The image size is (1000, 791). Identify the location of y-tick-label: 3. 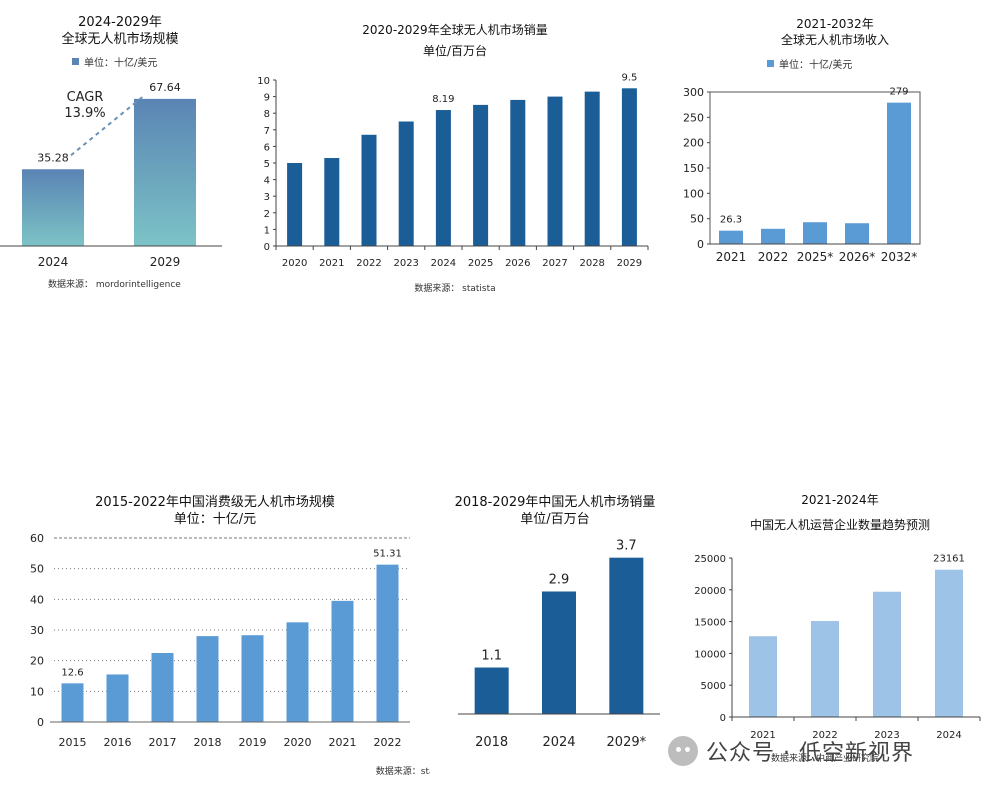
(267, 197).